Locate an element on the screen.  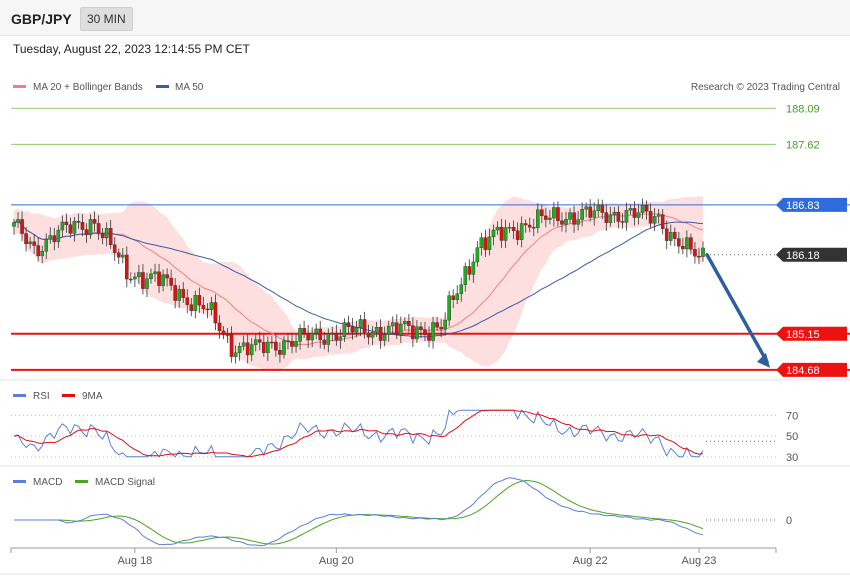
level-label-3: 186.18 is located at coordinates (803, 256).